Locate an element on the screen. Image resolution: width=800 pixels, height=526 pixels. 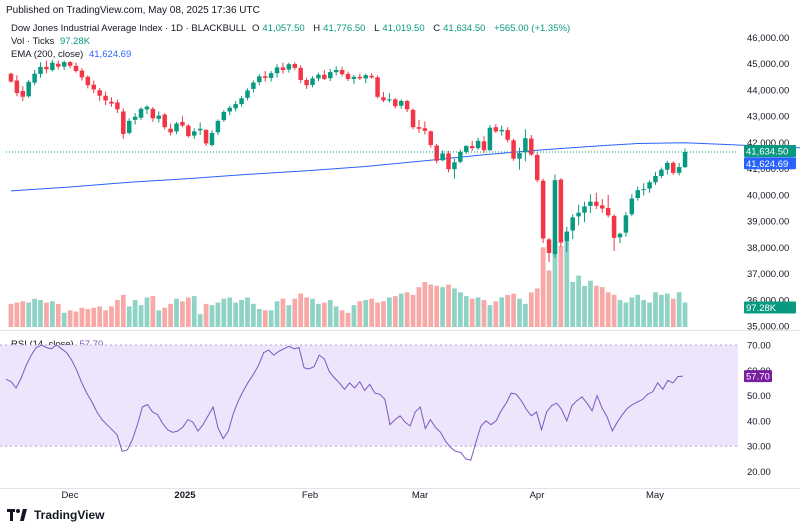
tradingview-logo: TradingView is located at coordinates (55, 515).